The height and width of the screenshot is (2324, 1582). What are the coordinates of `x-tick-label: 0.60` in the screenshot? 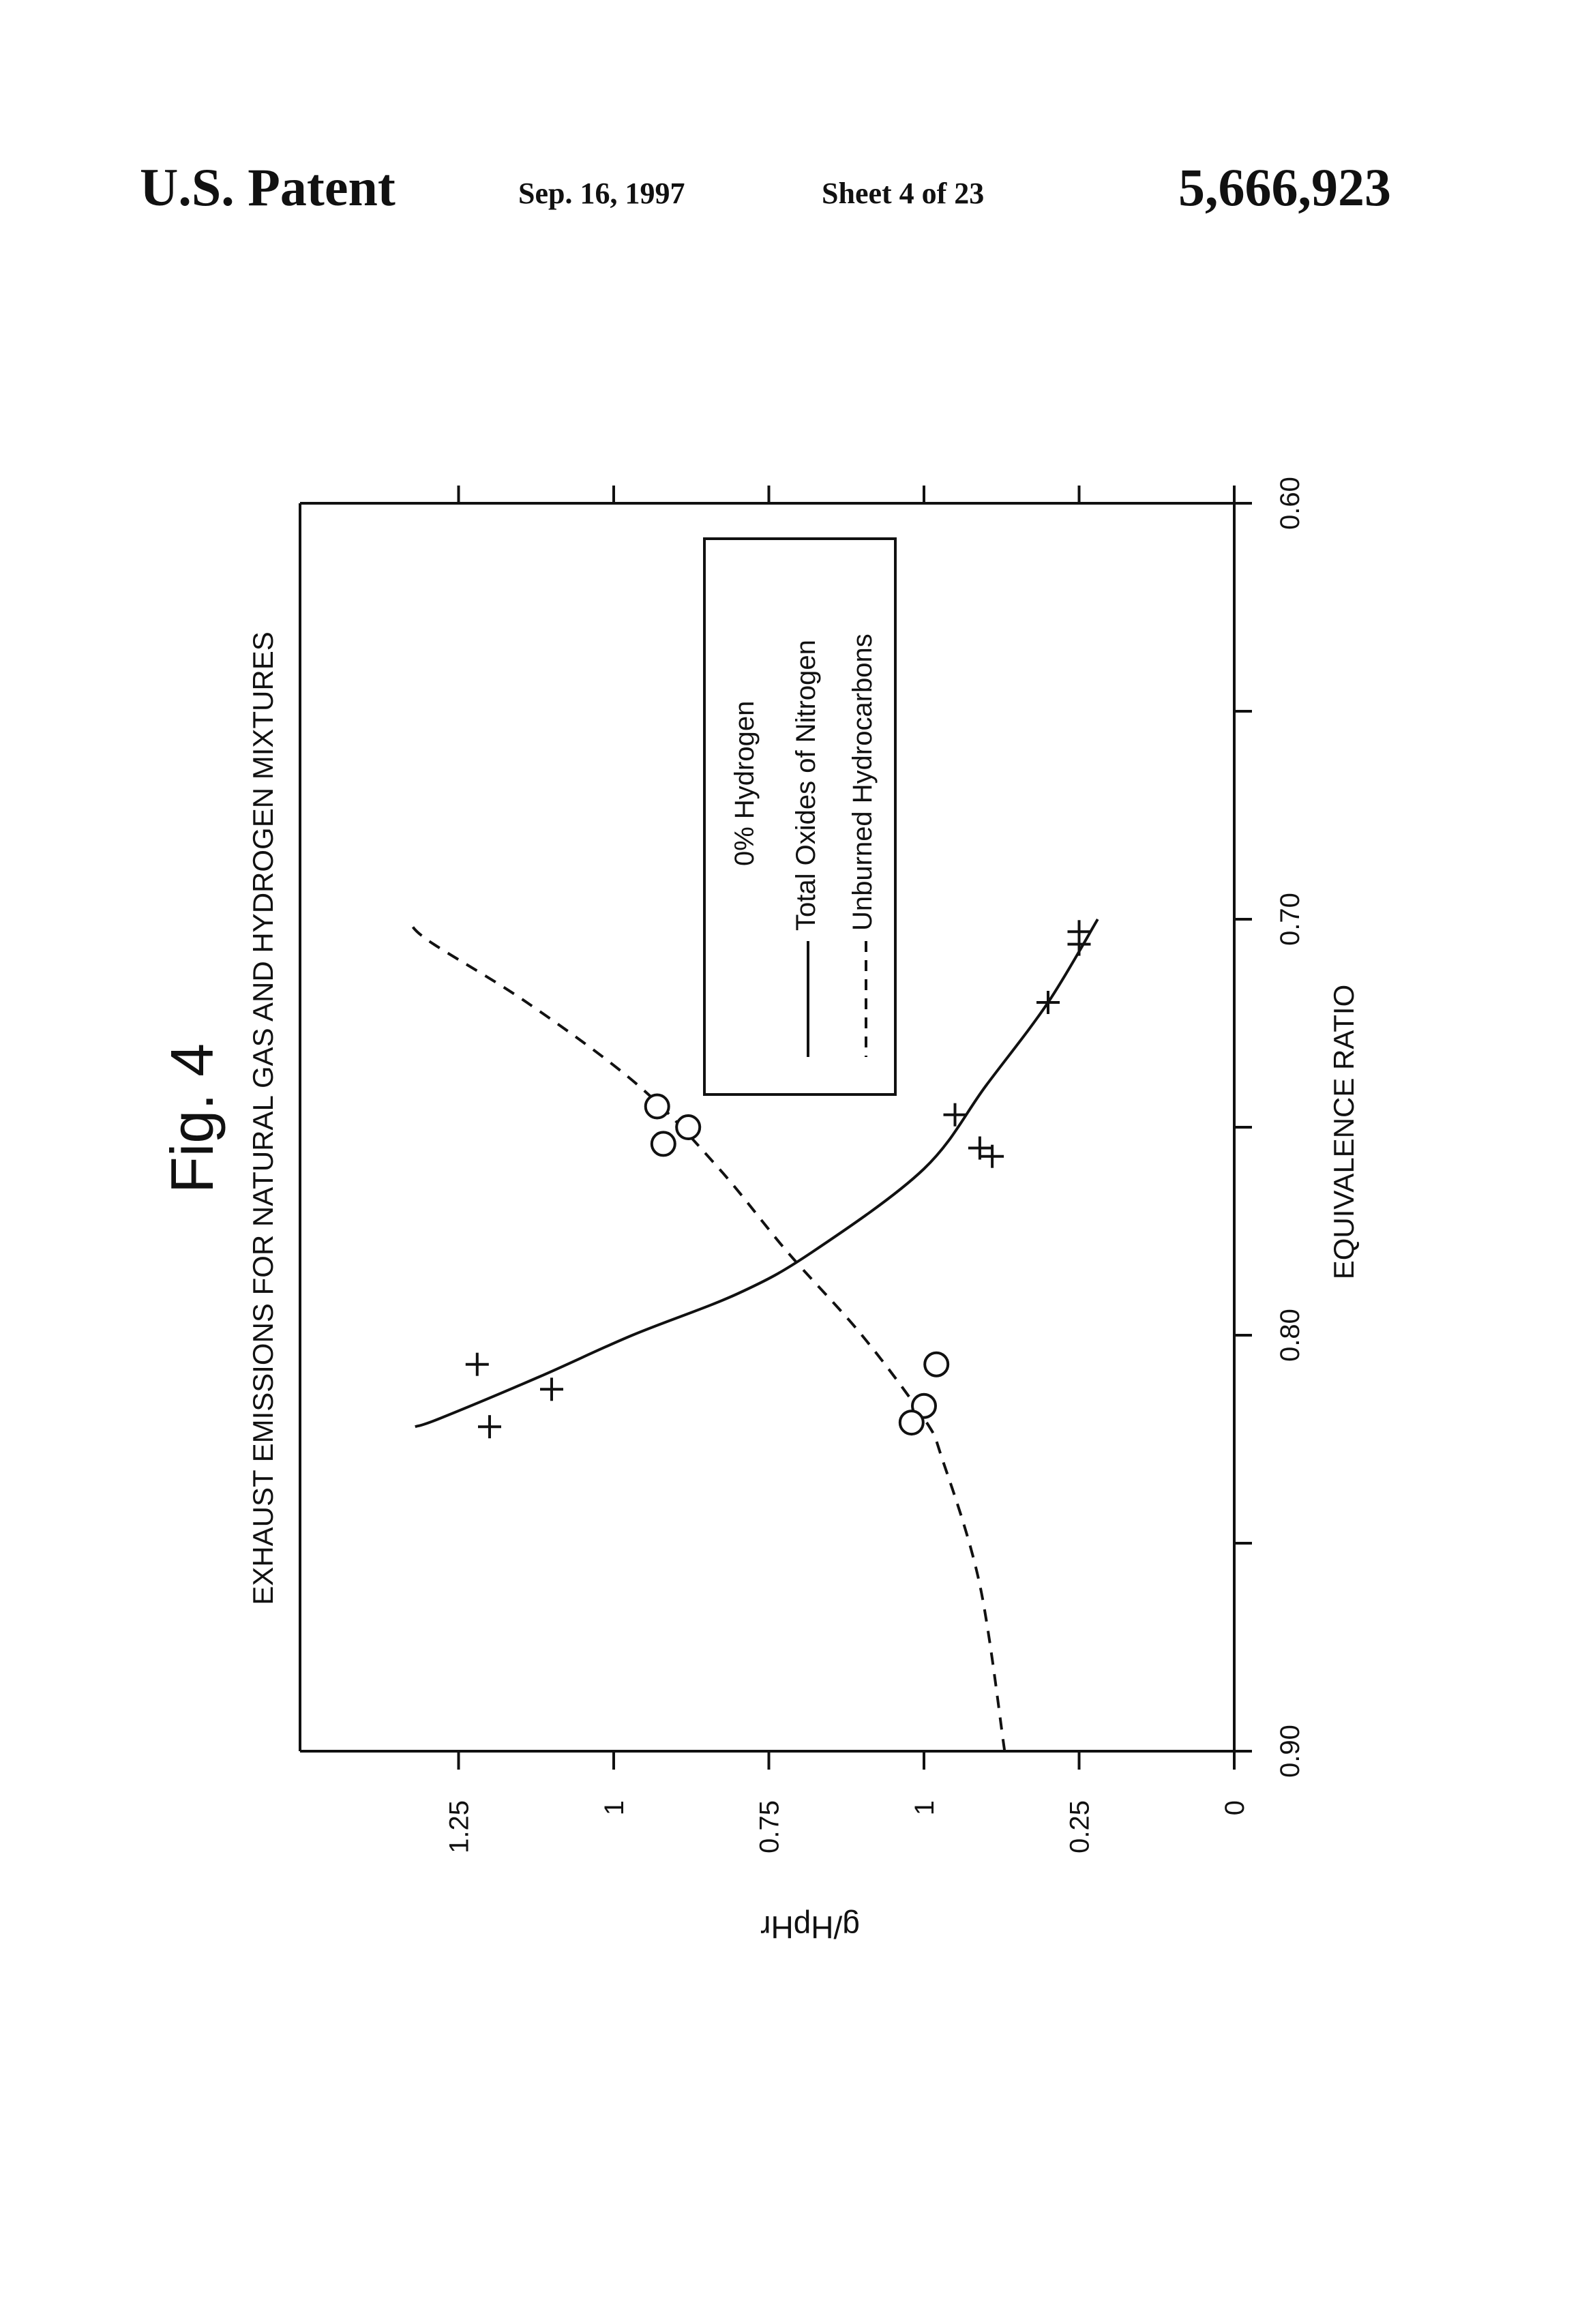 It's located at (1290, 503).